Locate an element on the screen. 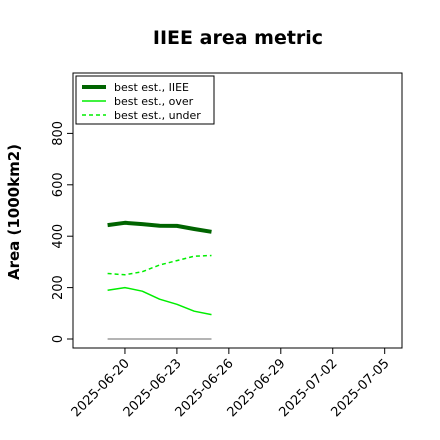  series-lines is located at coordinates (159, 280).